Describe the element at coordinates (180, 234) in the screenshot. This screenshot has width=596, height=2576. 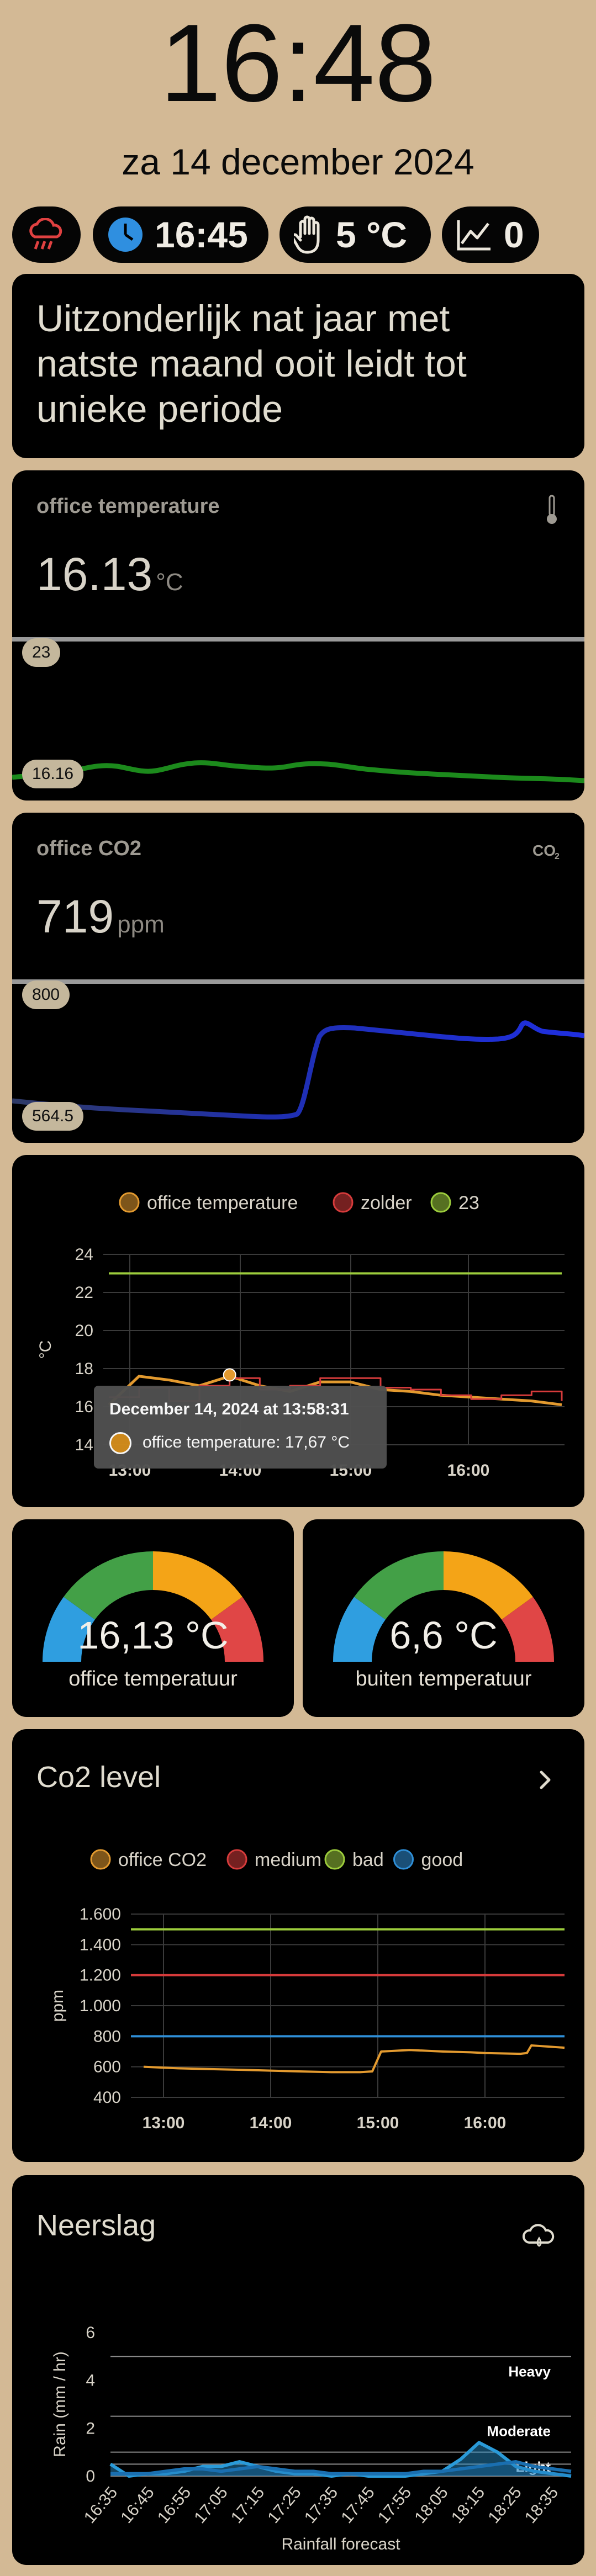
I see `next-event-chip: 16:45` at that location.